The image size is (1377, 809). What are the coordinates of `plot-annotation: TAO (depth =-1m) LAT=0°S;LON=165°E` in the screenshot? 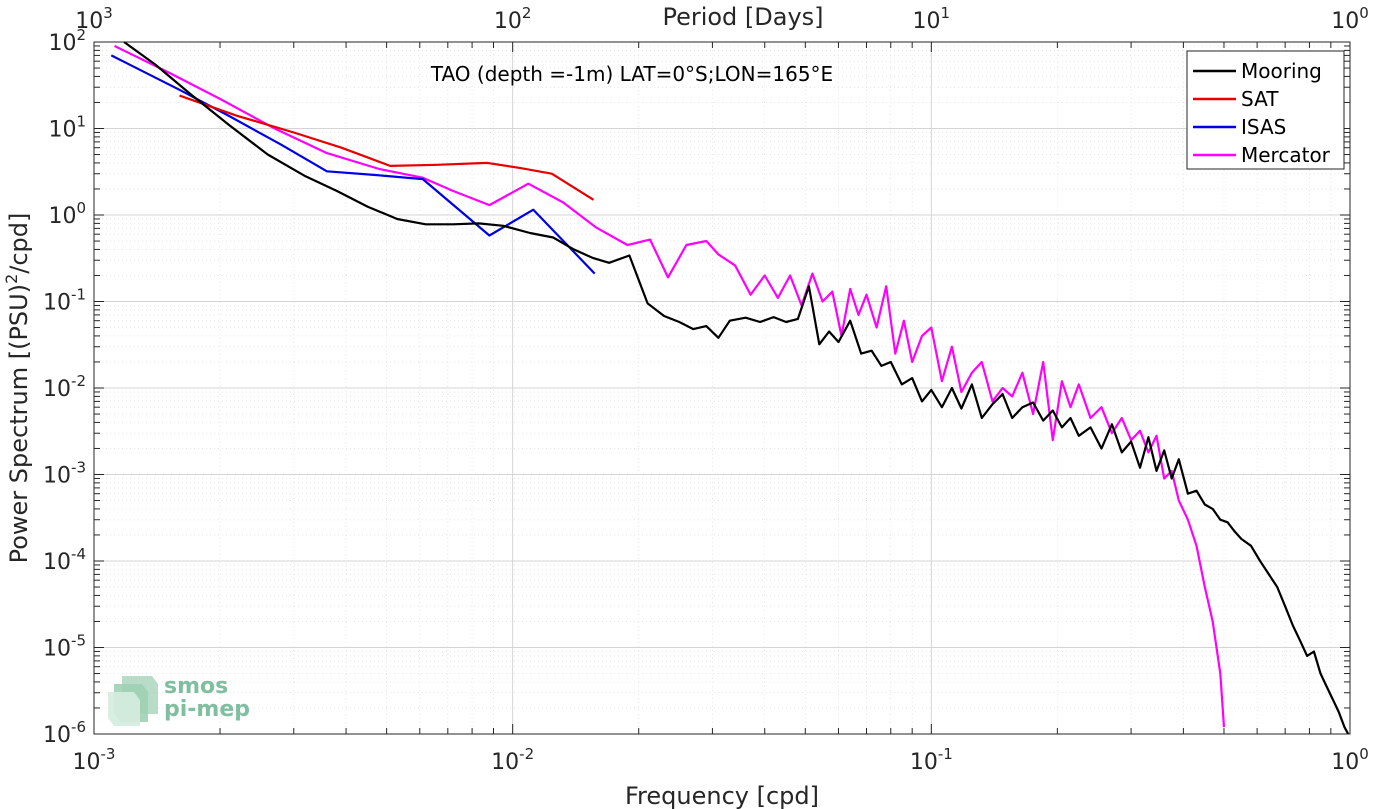 It's located at (631, 74).